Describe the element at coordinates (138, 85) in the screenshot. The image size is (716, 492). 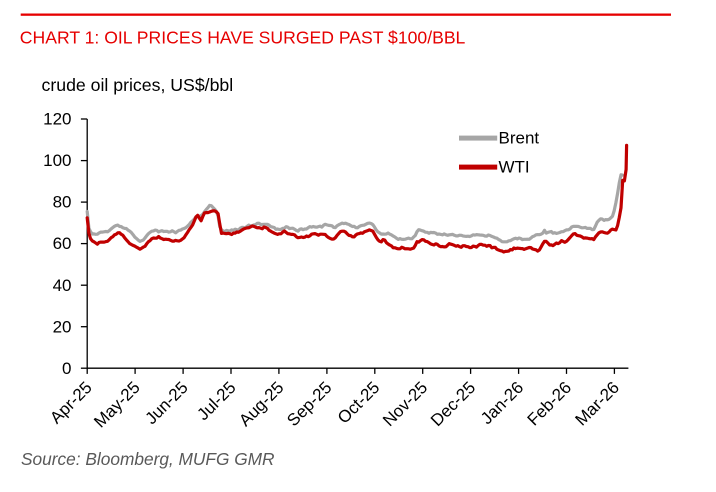
I see `svg-text: crude oil prices, US$/bbl` at that location.